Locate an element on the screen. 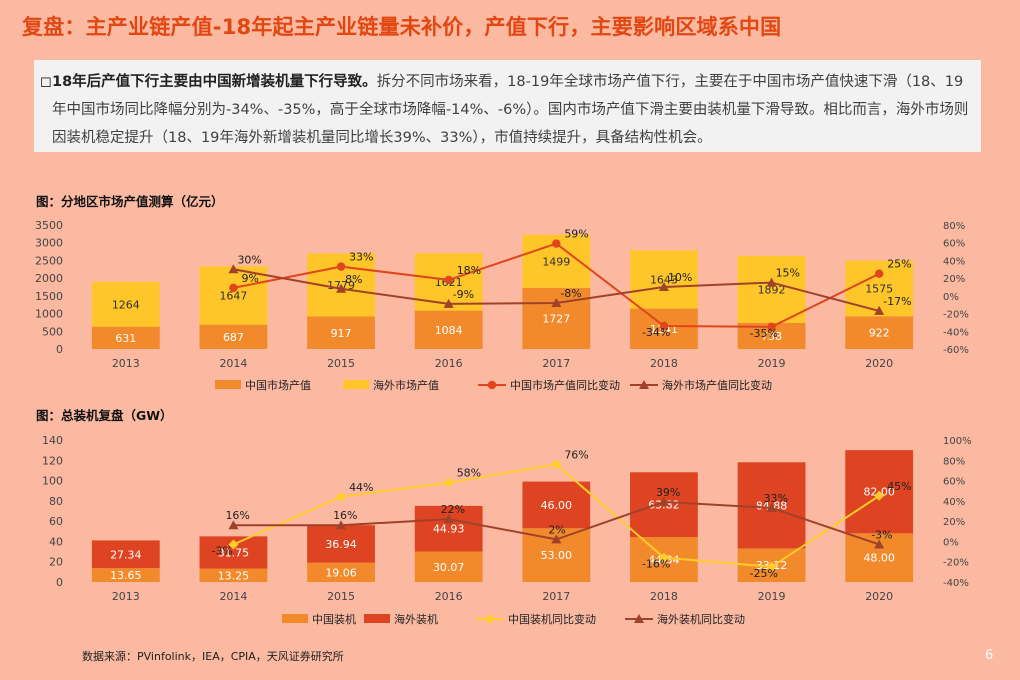 This screenshot has width=1020, height=680. y2-tick-label: 100% is located at coordinates (957, 441).